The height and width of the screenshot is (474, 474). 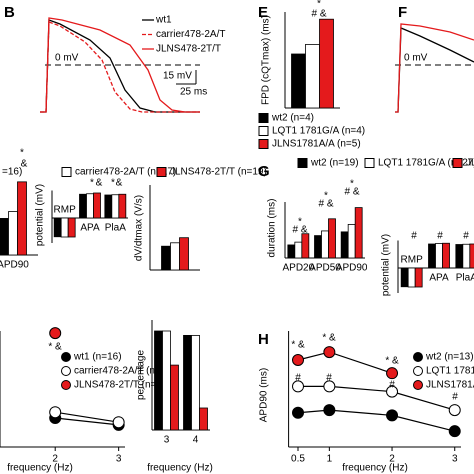 What do you see at coordinates (402, 12) in the screenshot?
I see `panel-letter: F` at bounding box center [402, 12].